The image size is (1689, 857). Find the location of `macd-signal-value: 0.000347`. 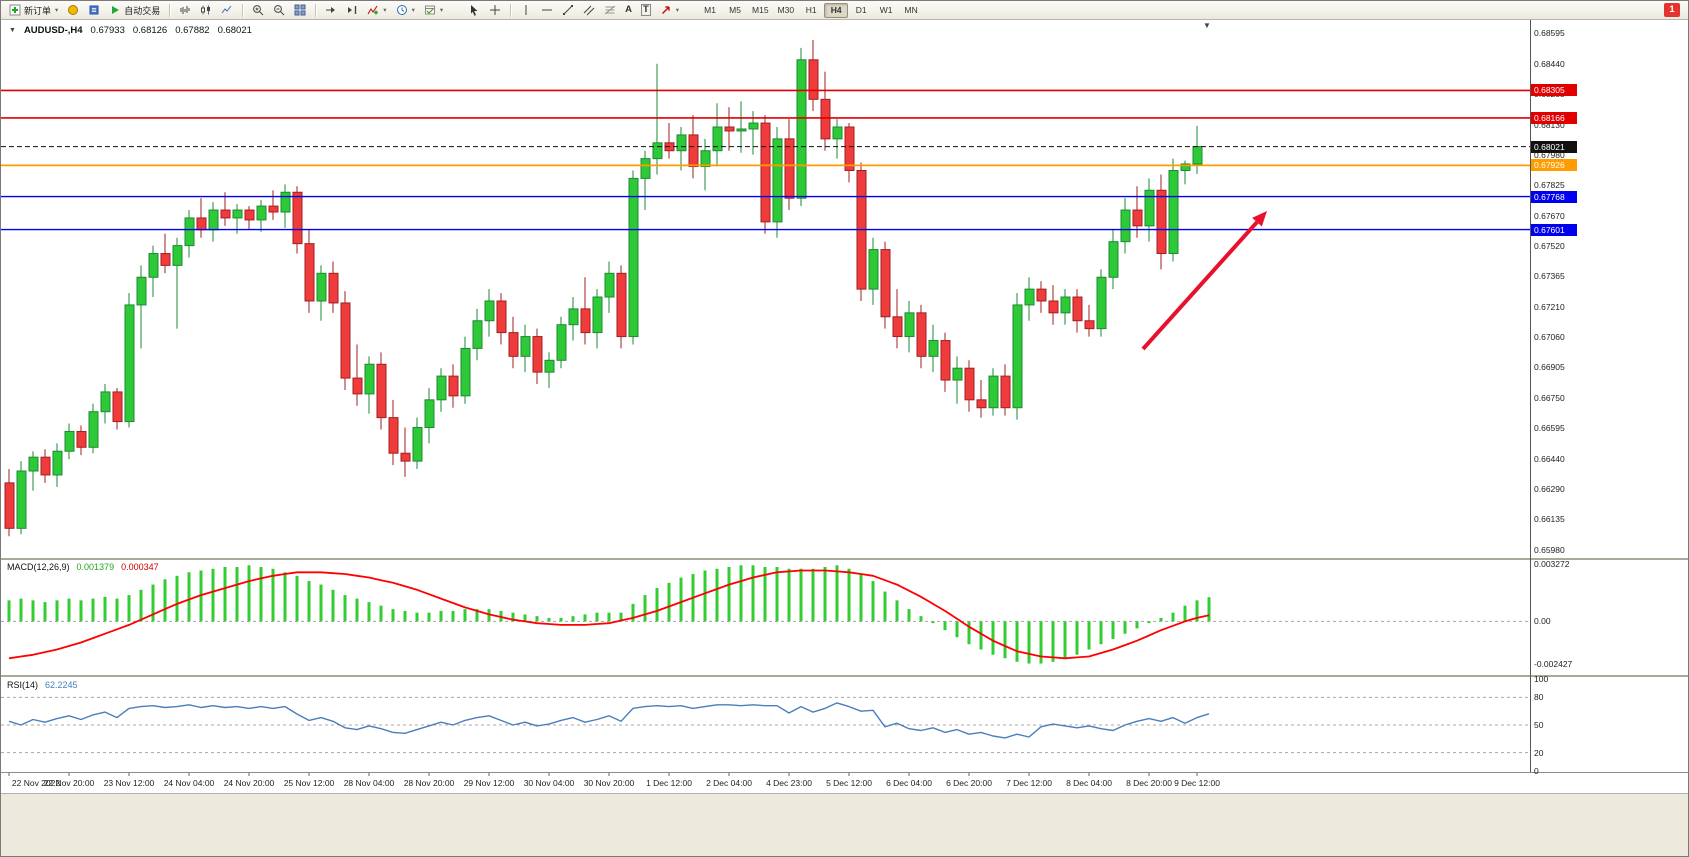

macd-signal-value: 0.000347 is located at coordinates (140, 567).